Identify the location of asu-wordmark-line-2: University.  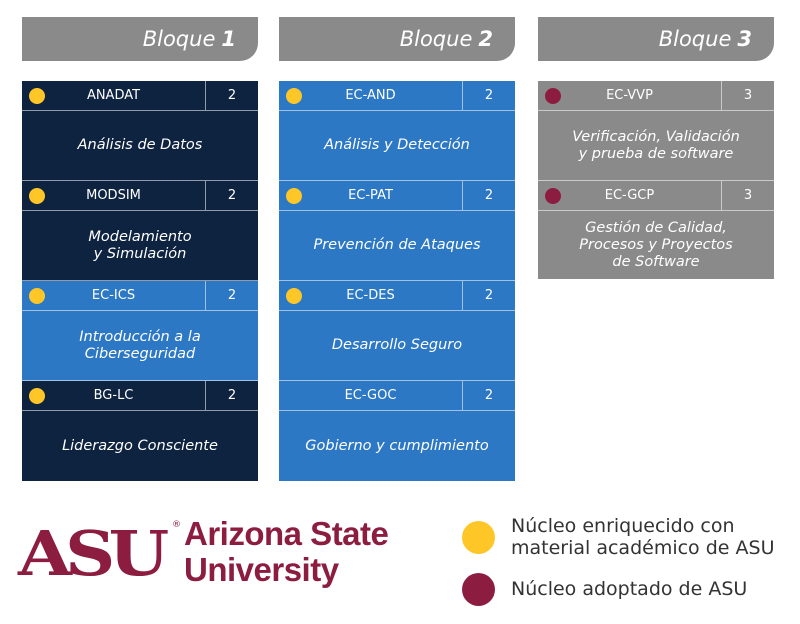
(261, 569).